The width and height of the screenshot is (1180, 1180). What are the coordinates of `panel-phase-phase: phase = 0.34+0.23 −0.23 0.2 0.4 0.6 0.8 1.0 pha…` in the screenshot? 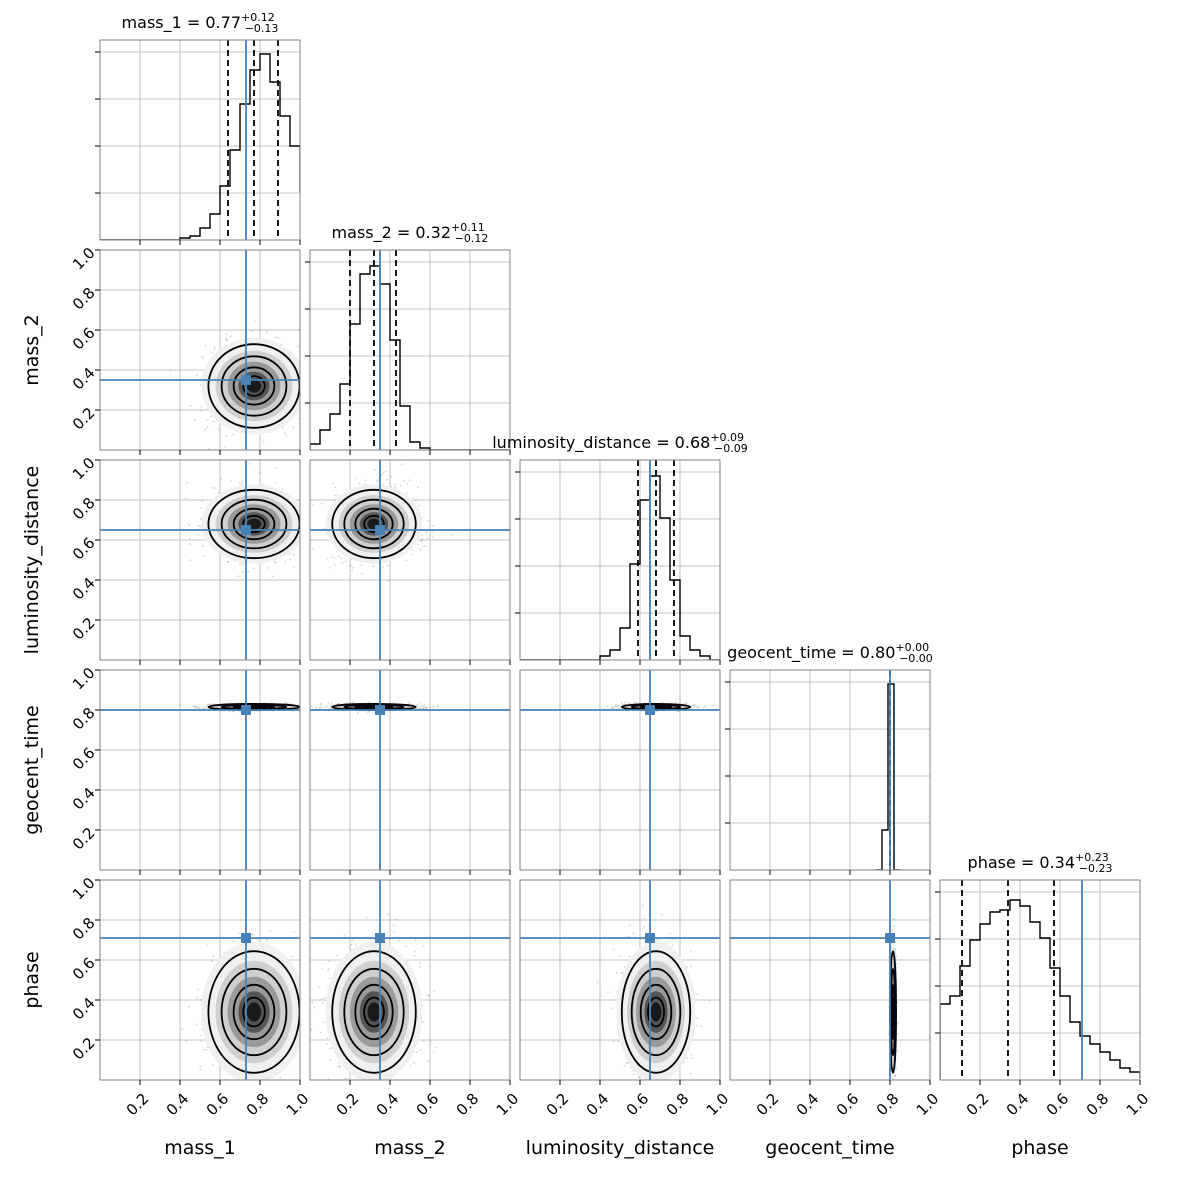 It's located at (1043, 1005).